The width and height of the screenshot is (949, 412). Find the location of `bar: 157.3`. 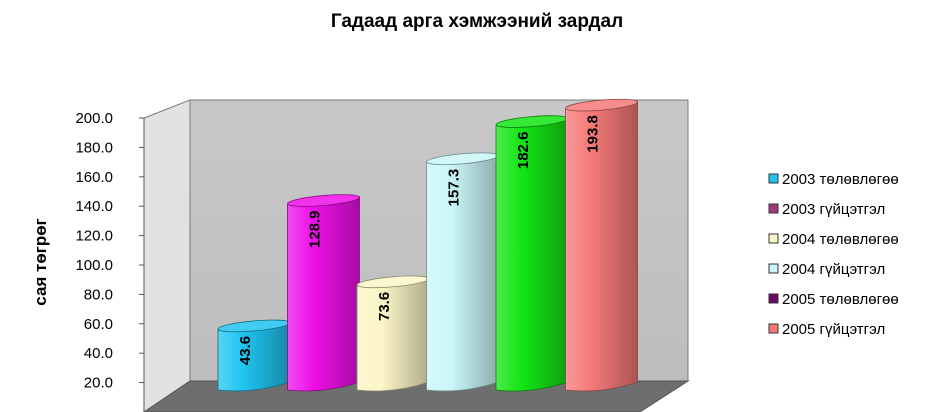

bar: 157.3 is located at coordinates (462, 272).